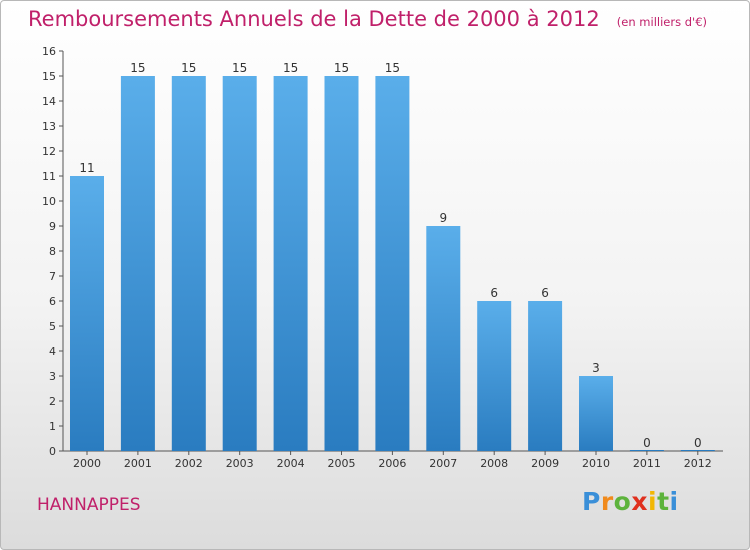 The image size is (750, 550). What do you see at coordinates (443, 463) in the screenshot?
I see `x-tick-label: 2007` at bounding box center [443, 463].